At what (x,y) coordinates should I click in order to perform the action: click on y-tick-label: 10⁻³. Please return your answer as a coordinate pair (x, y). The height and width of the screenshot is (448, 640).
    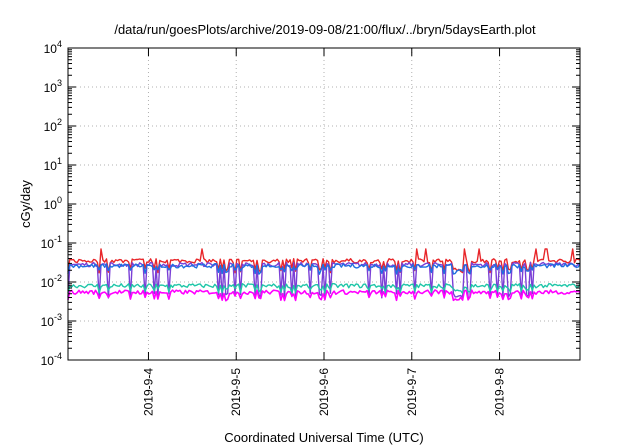
    Looking at the image, I should click on (51, 320).